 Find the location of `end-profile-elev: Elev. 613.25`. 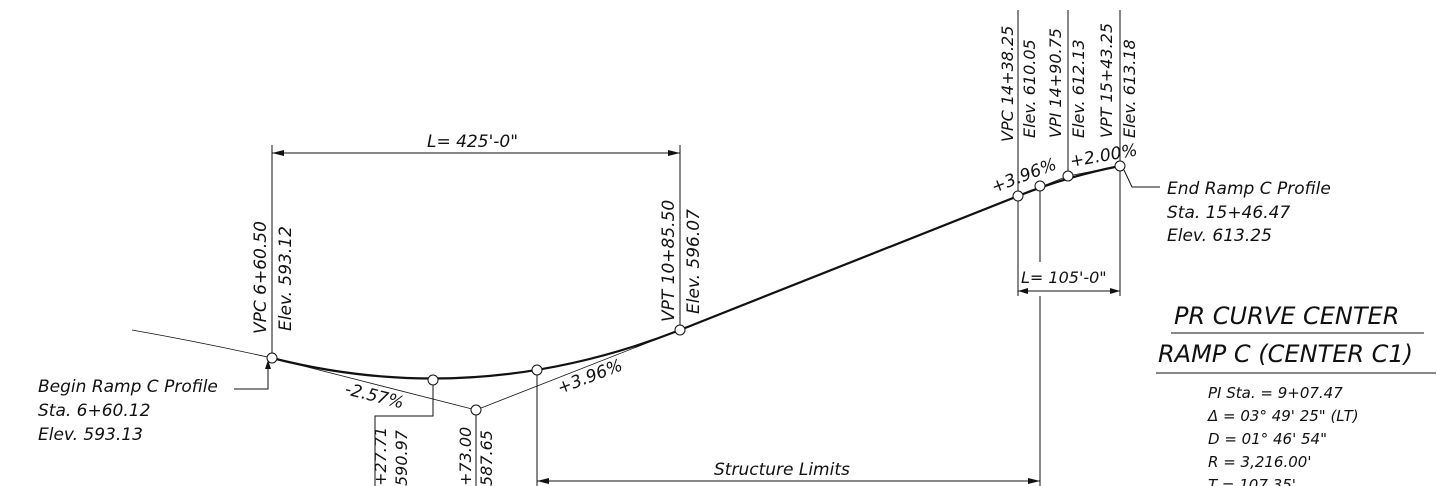

end-profile-elev: Elev. 613.25 is located at coordinates (1219, 236).